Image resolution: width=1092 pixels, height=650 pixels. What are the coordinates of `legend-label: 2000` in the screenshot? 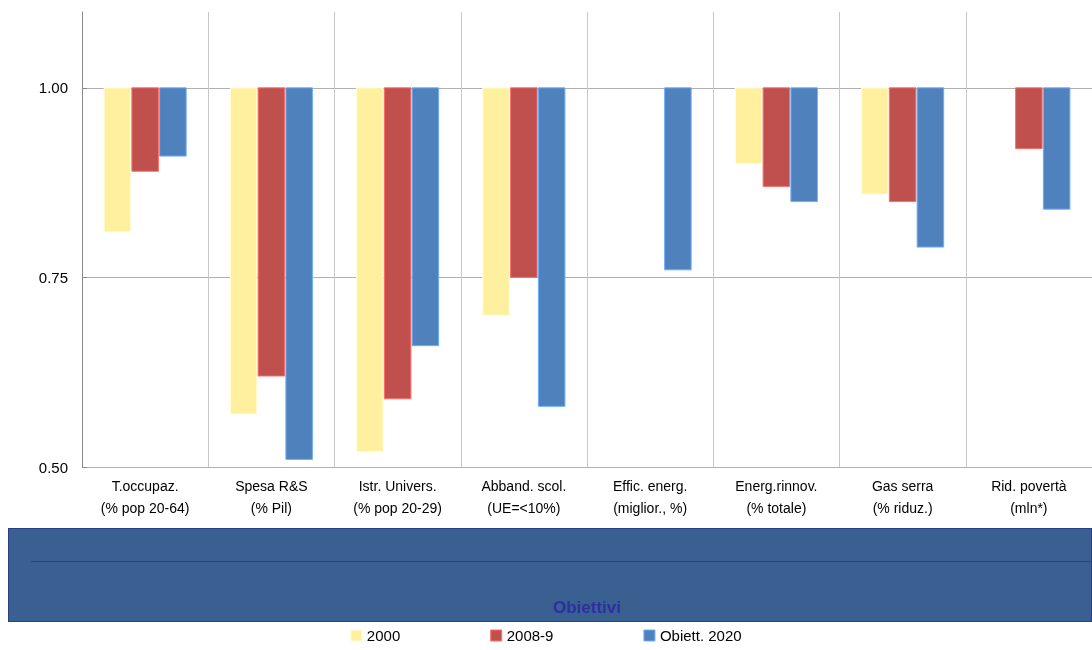 It's located at (383, 635).